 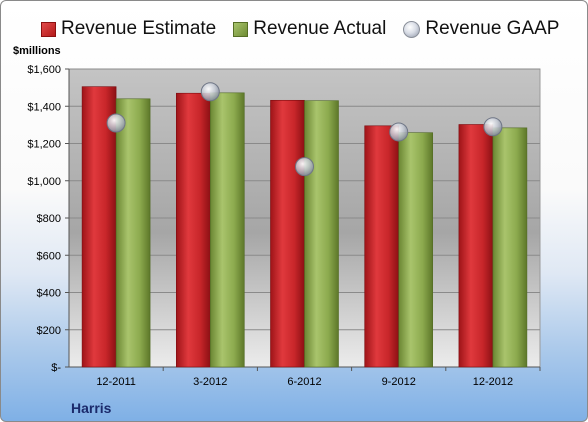 What do you see at coordinates (48, 29) in the screenshot?
I see `legend-swatch-estimate` at bounding box center [48, 29].